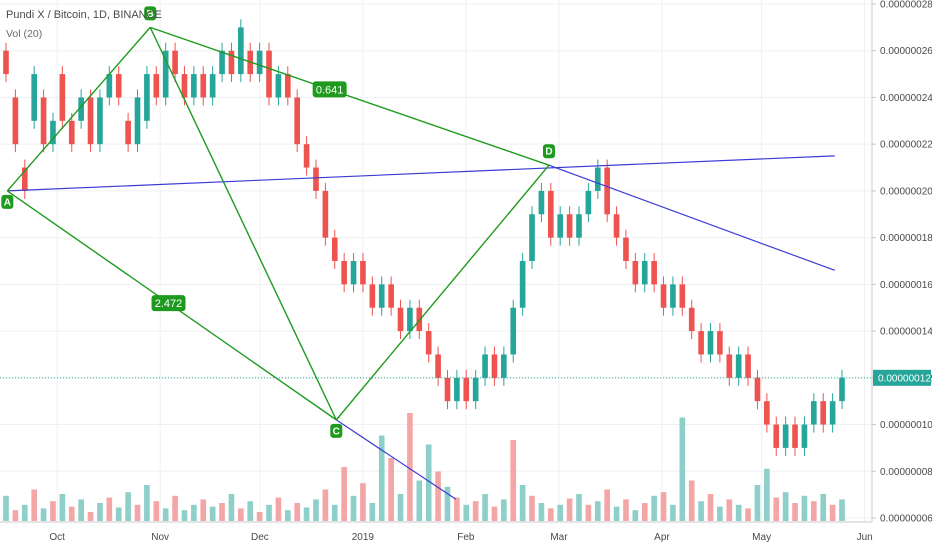 Image resolution: width=932 pixels, height=550 pixels. Describe the element at coordinates (7, 201) in the screenshot. I see `pattern-point-a: A` at that location.